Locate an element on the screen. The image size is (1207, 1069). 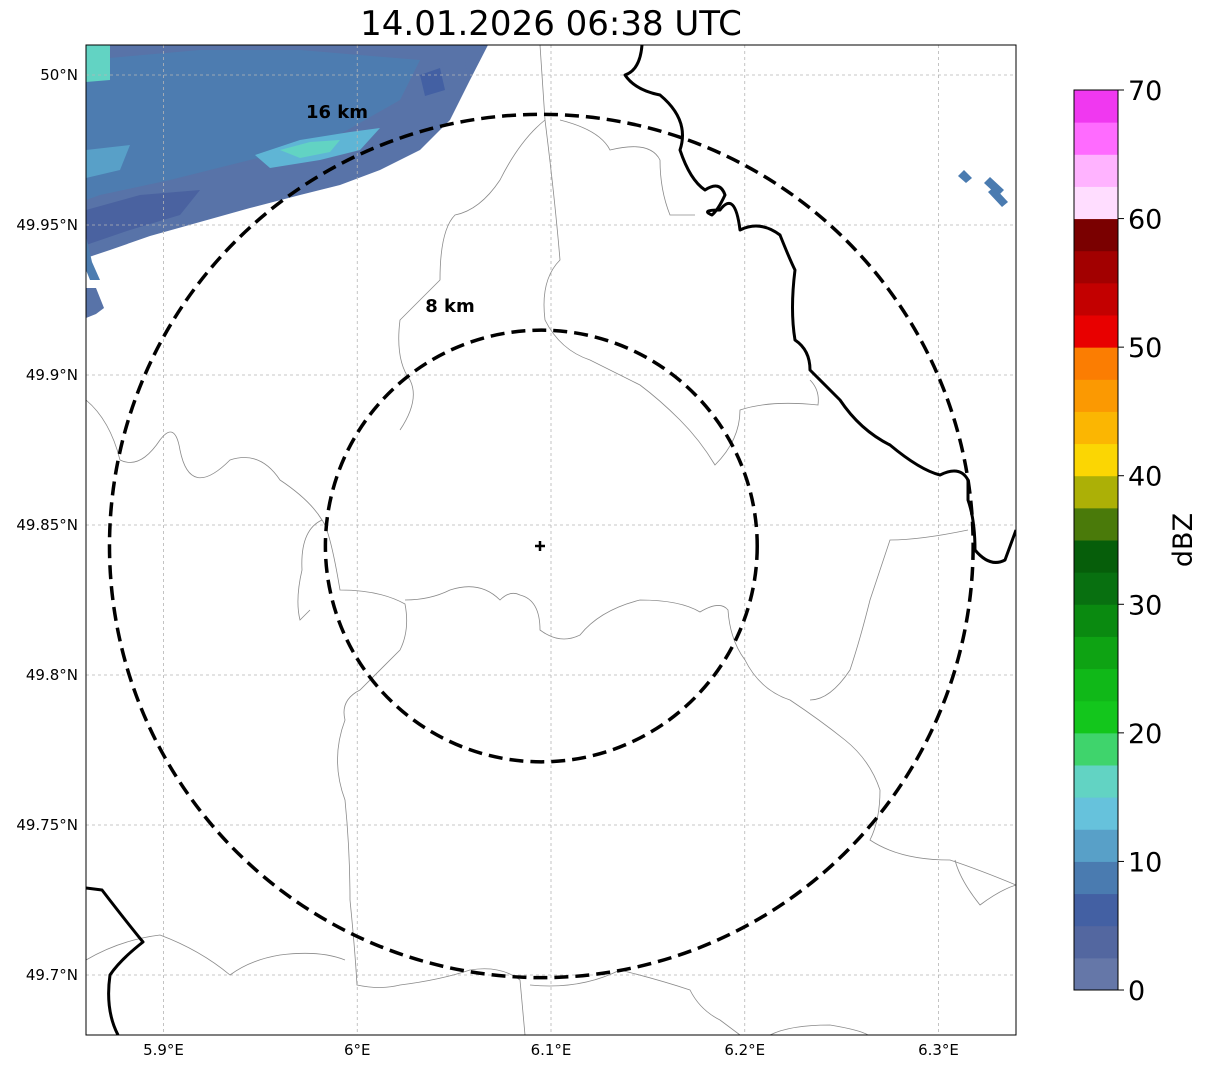
x-tick-label: 5.9°E is located at coordinates (163, 1050).